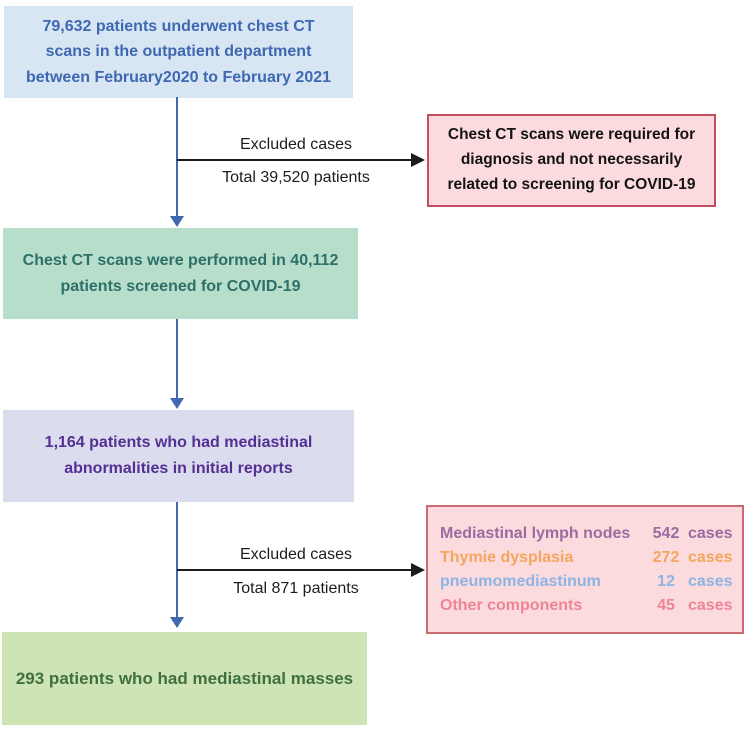 The height and width of the screenshot is (731, 750). Describe the element at coordinates (535, 533) in the screenshot. I see `breakdown-label: Mediastinal lymph nodes` at that location.